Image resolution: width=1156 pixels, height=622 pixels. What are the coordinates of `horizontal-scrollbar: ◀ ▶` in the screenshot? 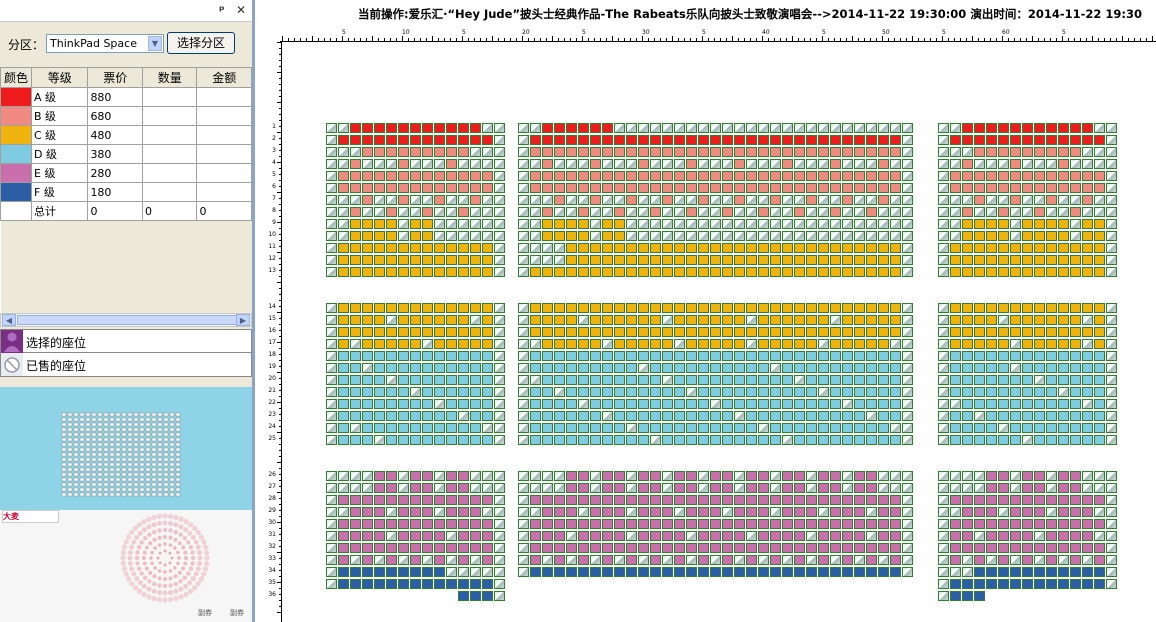 It's located at (126, 320).